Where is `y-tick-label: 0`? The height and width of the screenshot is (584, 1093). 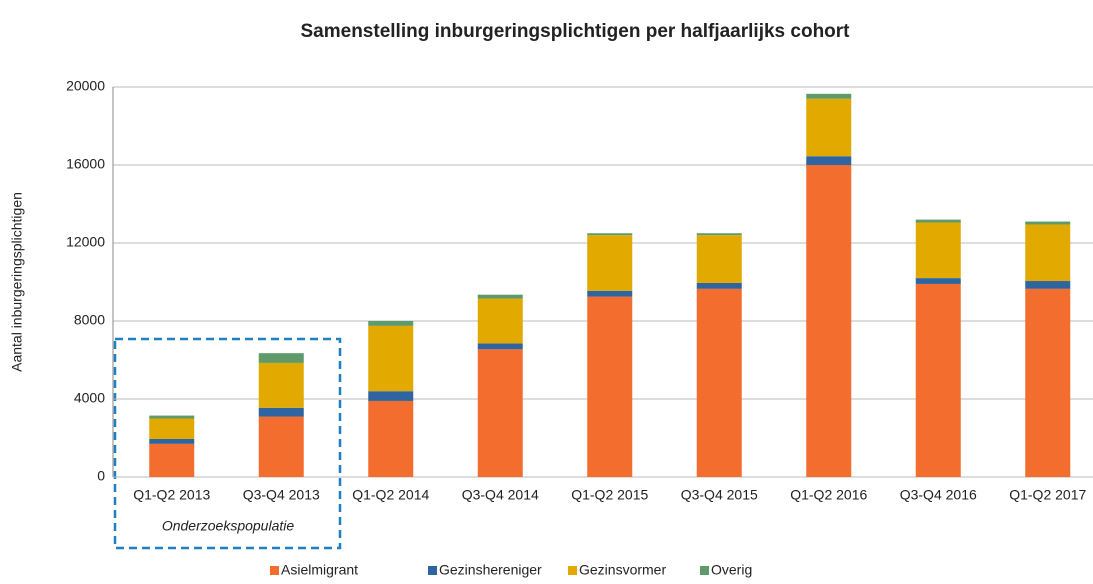
y-tick-label: 0 is located at coordinates (101, 476).